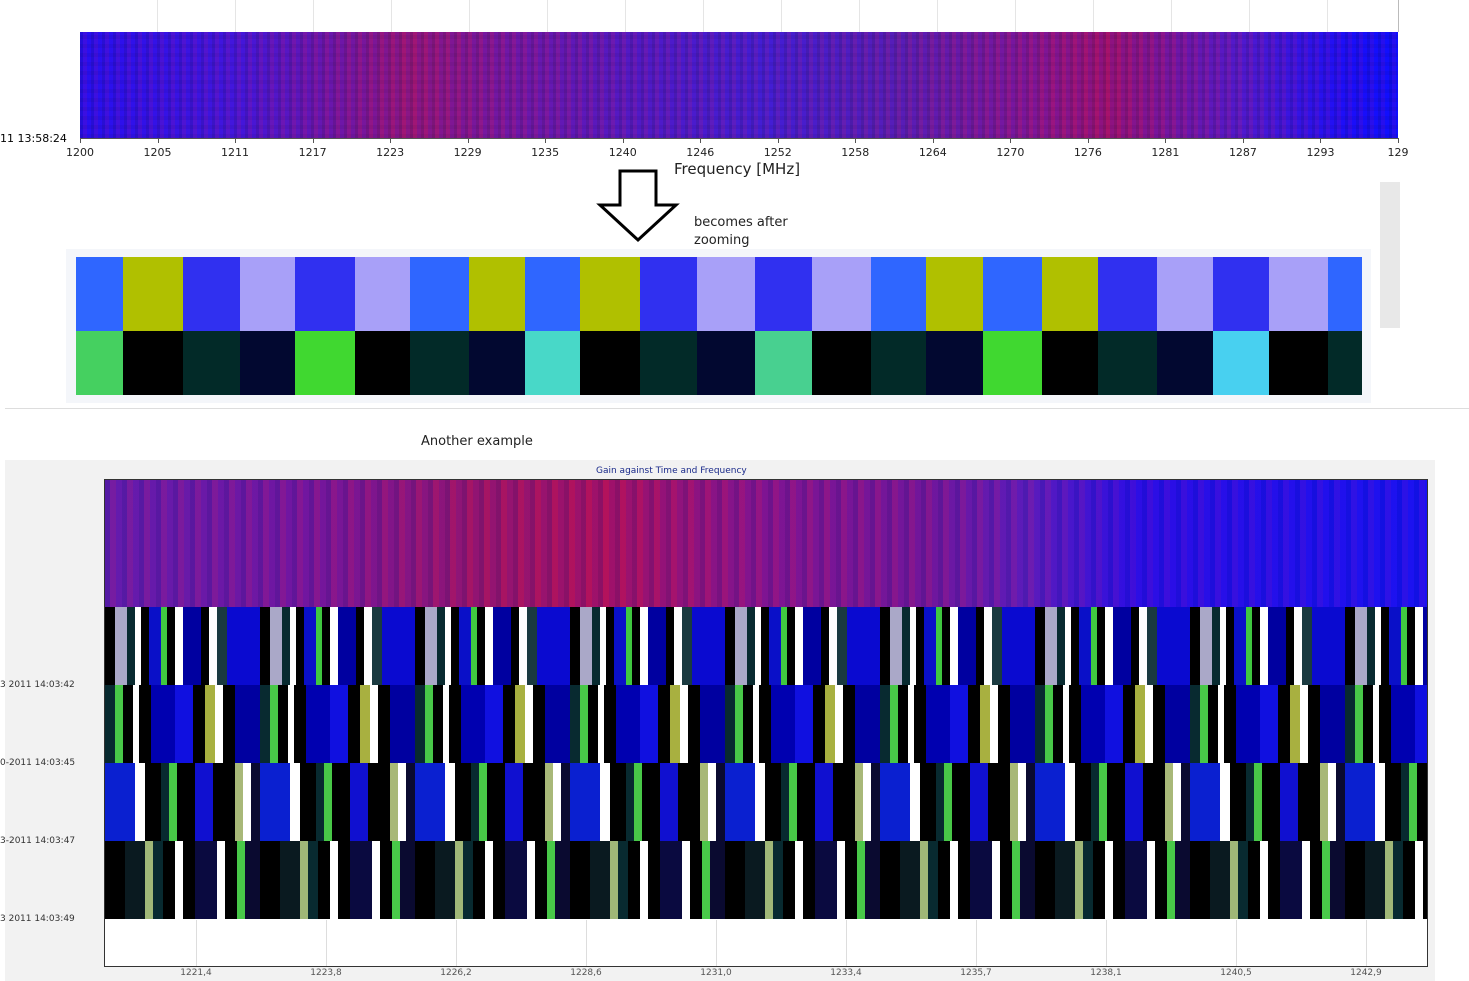 The height and width of the screenshot is (981, 1469). What do you see at coordinates (855, 152) in the screenshot?
I see `x-tick-label: 1258` at bounding box center [855, 152].